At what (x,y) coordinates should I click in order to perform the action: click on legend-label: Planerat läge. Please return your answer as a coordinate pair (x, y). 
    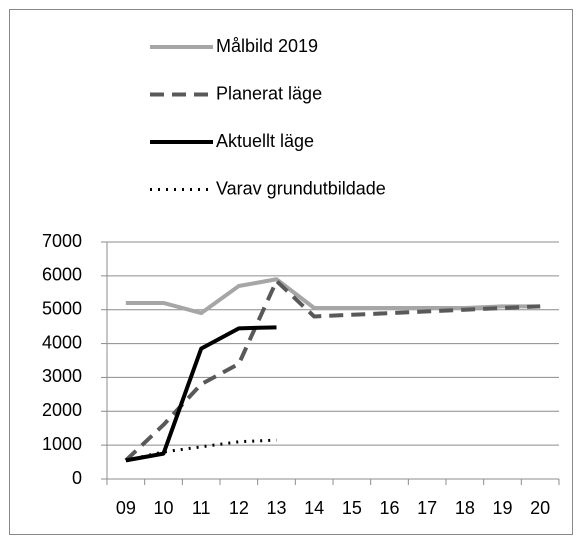
    Looking at the image, I should click on (269, 93).